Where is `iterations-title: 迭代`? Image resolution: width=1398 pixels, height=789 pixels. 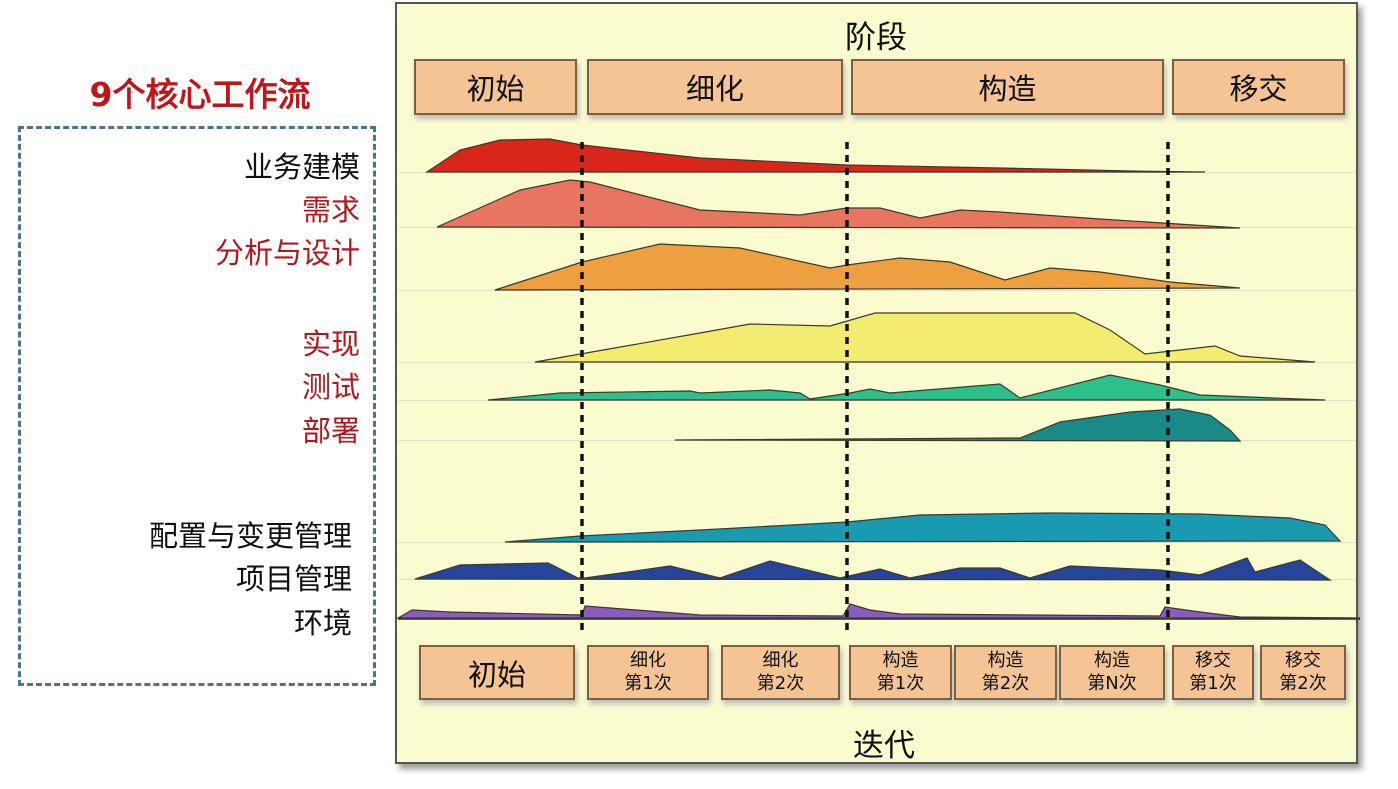
iterations-title: 迭代 is located at coordinates (884, 746).